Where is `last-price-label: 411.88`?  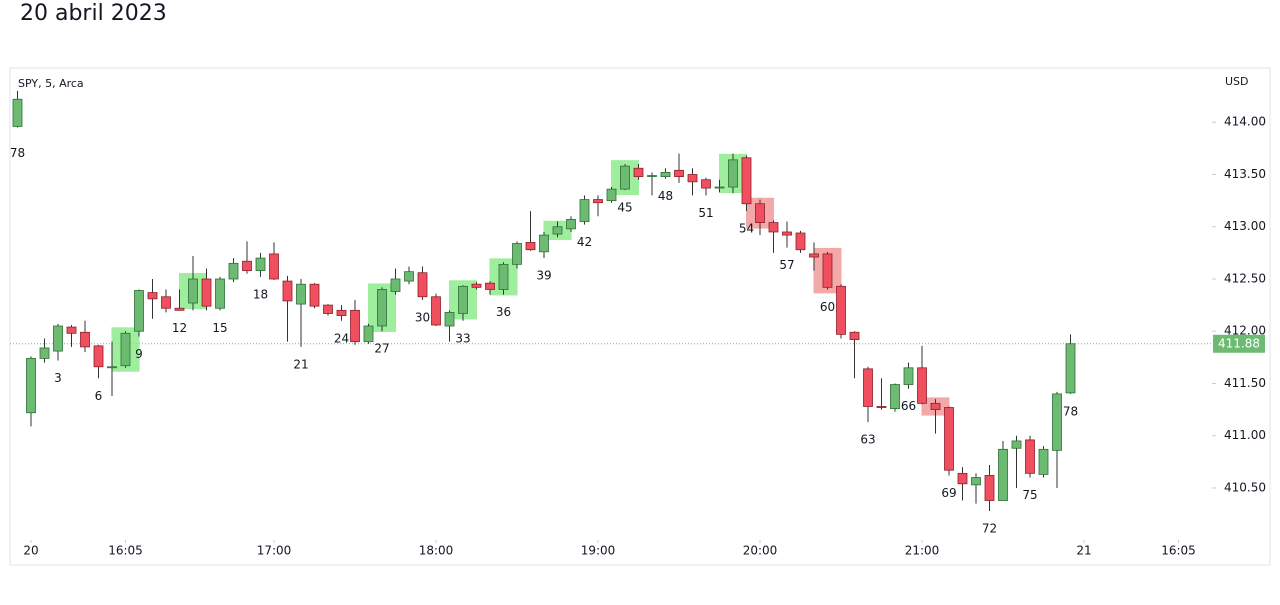
last-price-label: 411.88 is located at coordinates (1239, 343).